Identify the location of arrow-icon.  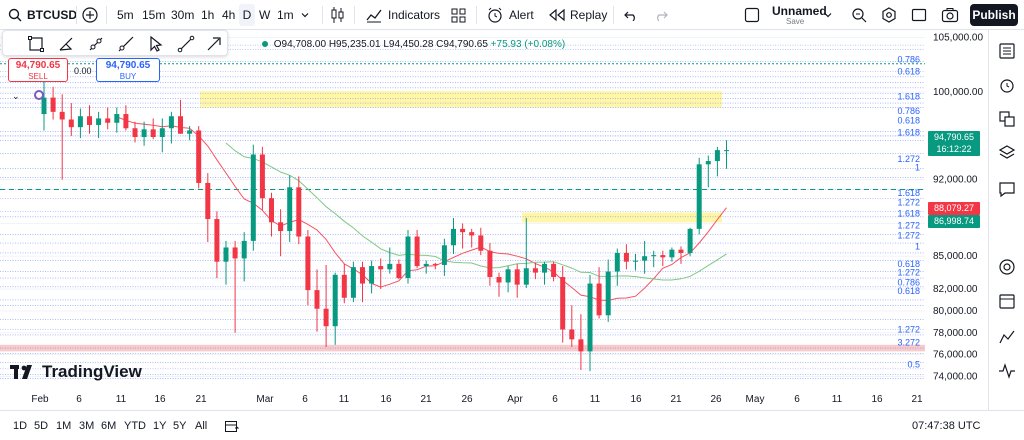
(214, 44).